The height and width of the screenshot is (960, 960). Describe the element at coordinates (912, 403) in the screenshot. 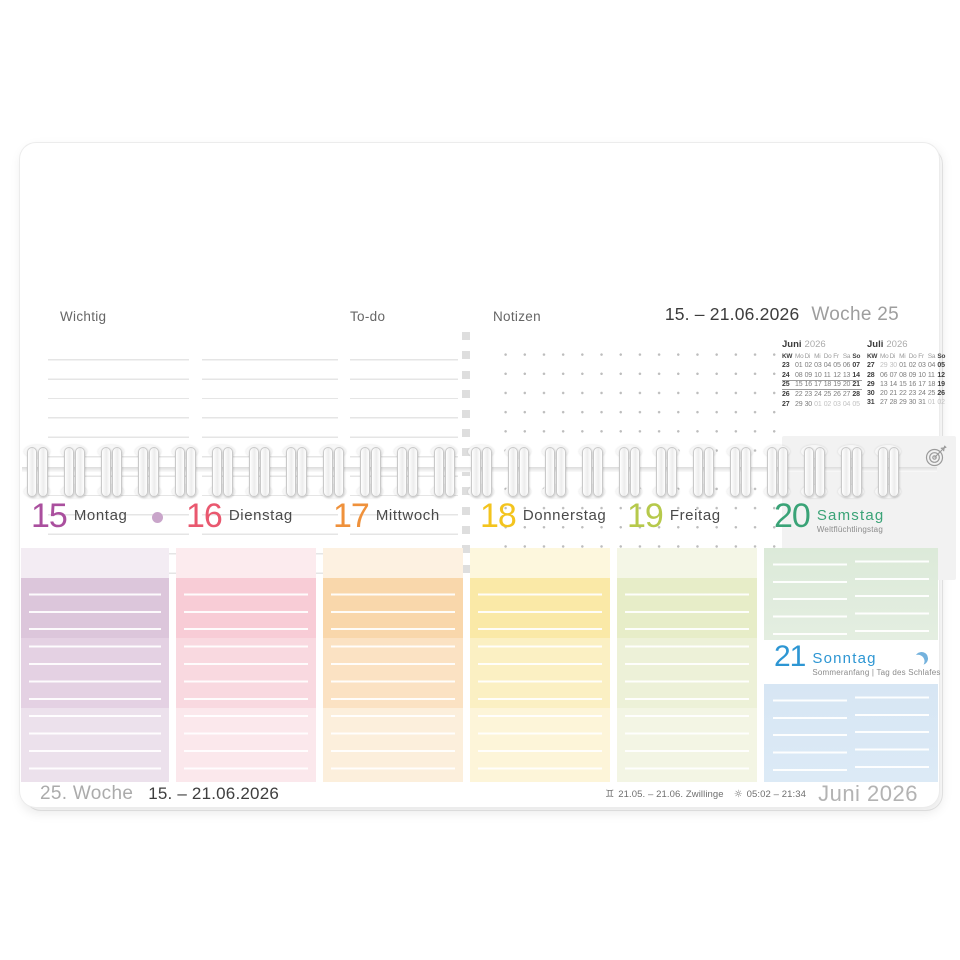

I see `mini-cal-day: 30` at that location.